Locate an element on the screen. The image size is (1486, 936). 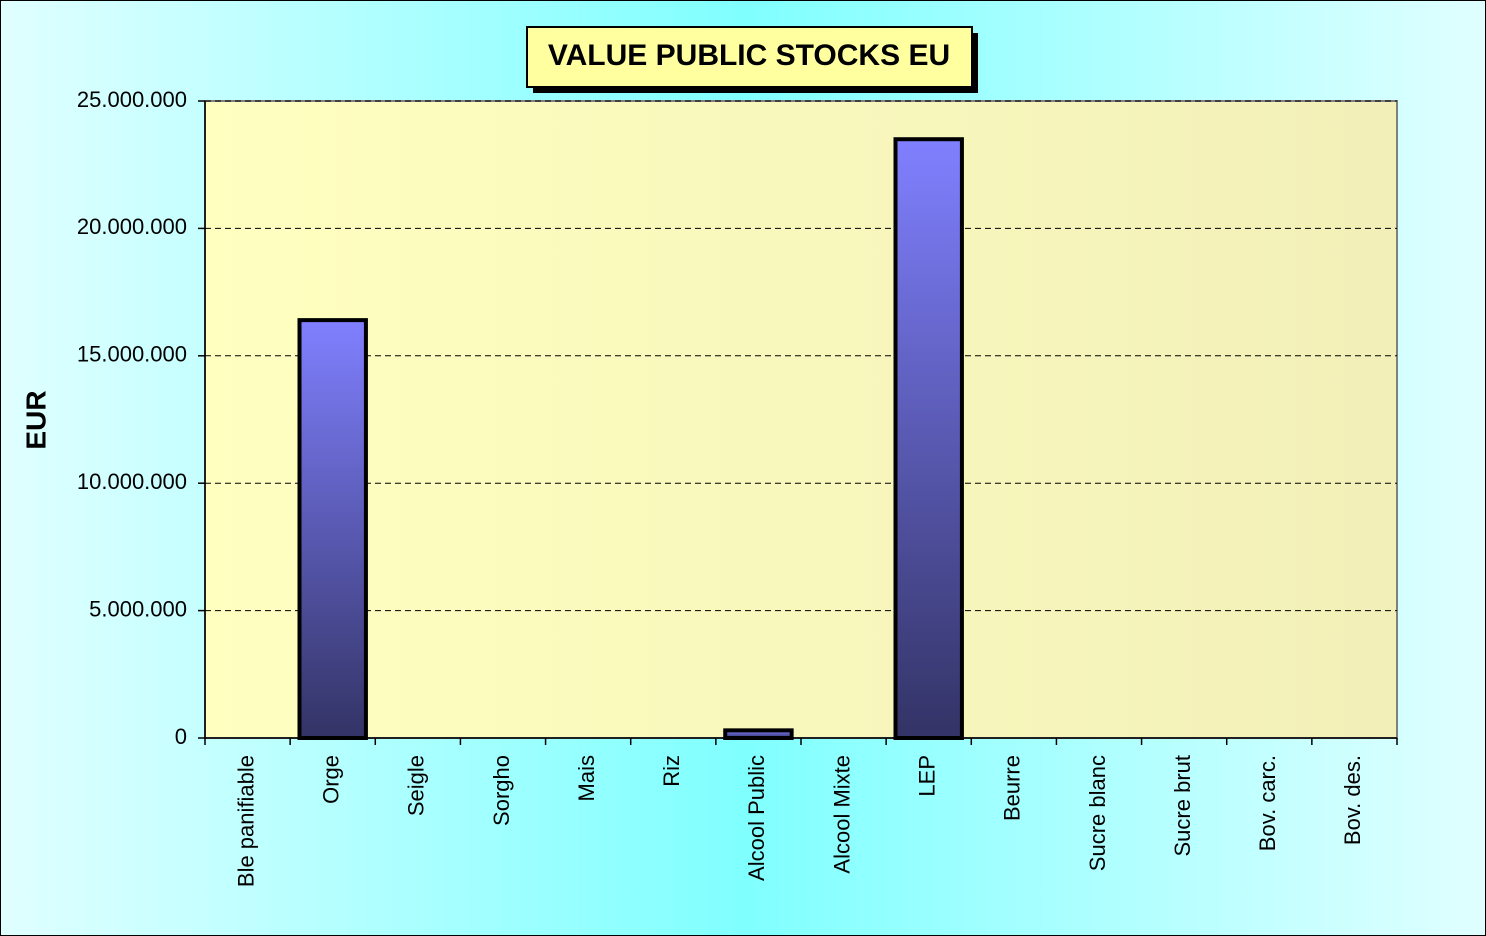
x-tick-label: Sucre brut is located at coordinates (1182, 806).